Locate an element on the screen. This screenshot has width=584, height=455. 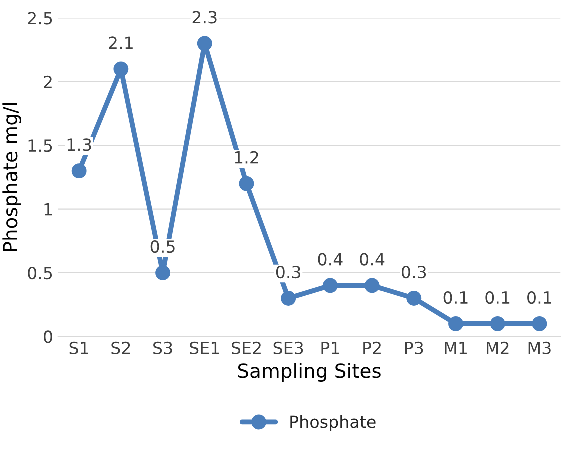
data-label: 2.3 is located at coordinates (204, 17).